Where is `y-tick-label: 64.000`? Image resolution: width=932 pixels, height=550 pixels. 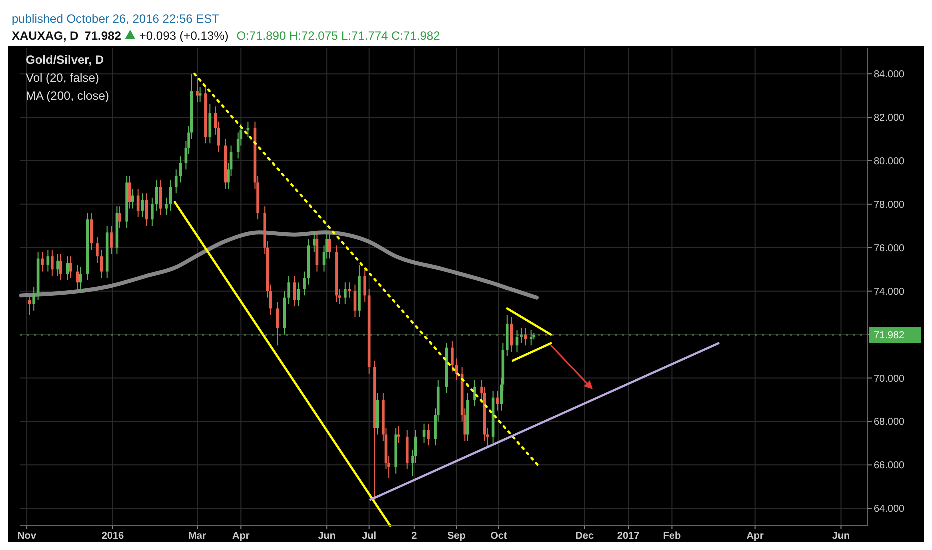
y-tick-label: 64.000 is located at coordinates (890, 510).